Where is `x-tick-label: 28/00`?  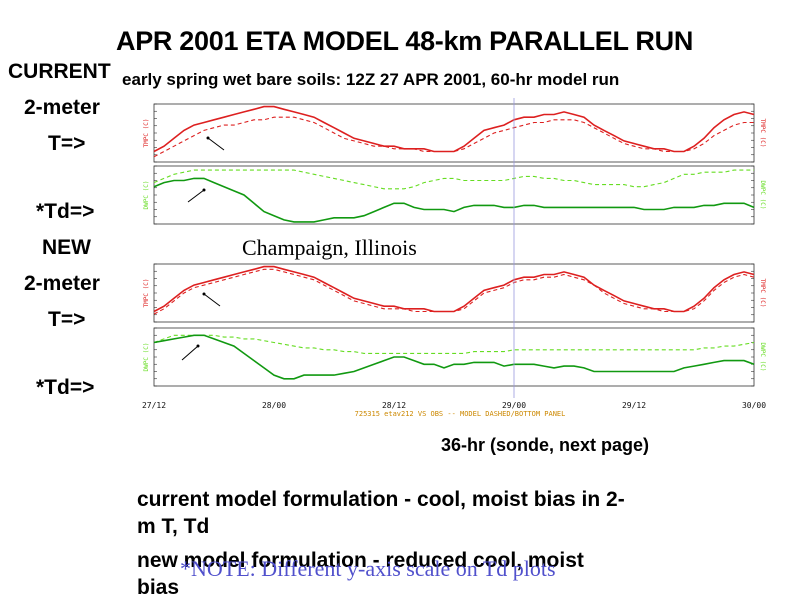
x-tick-label: 28/00 is located at coordinates (274, 405).